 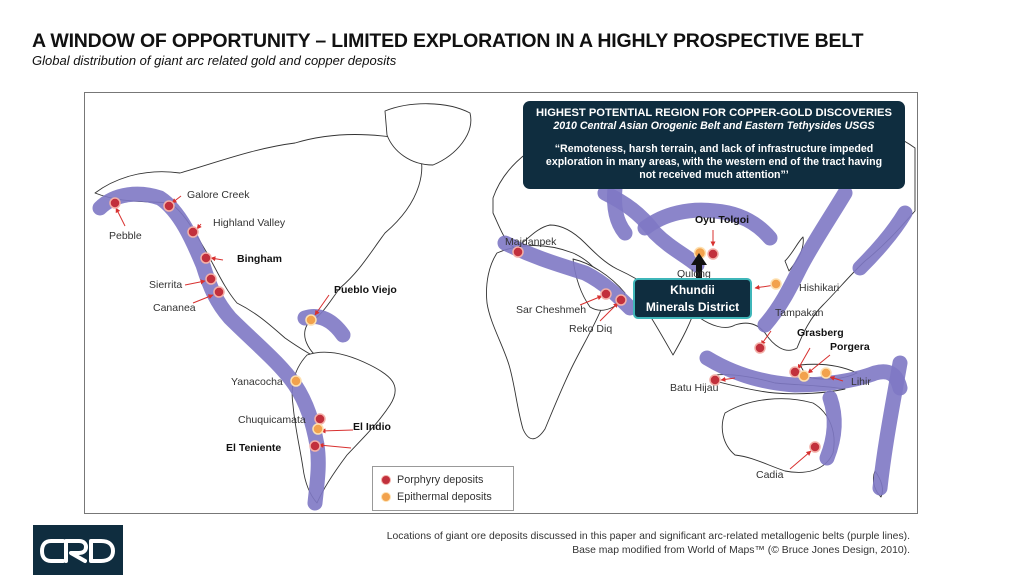 What do you see at coordinates (804, 376) in the screenshot?
I see `marker-porgera` at bounding box center [804, 376].